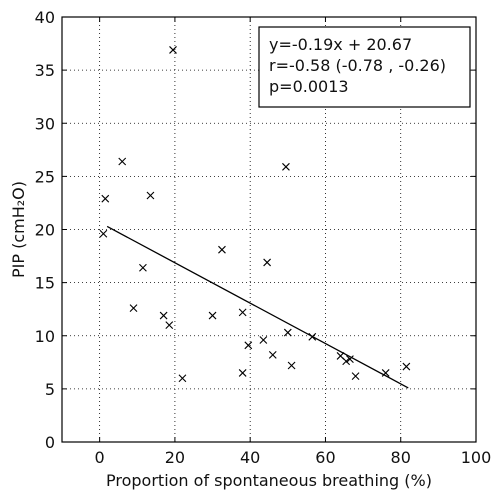  Describe the element at coordinates (18, 229) in the screenshot. I see `y-axis-label: PIP (cmH₂O)` at that location.